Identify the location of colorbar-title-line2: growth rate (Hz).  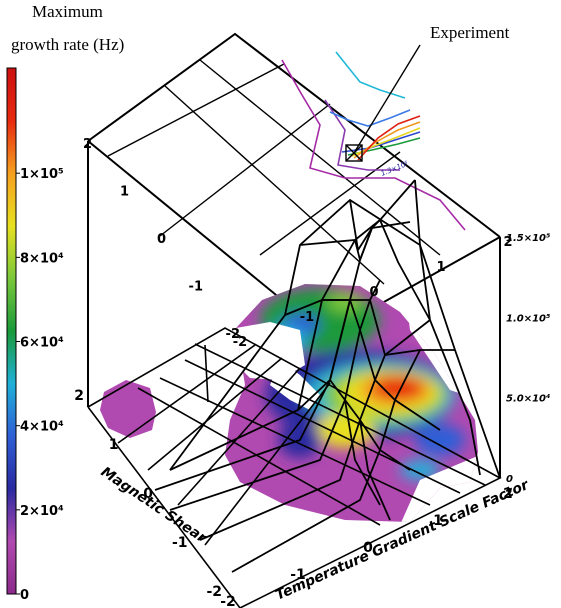
(67, 44).